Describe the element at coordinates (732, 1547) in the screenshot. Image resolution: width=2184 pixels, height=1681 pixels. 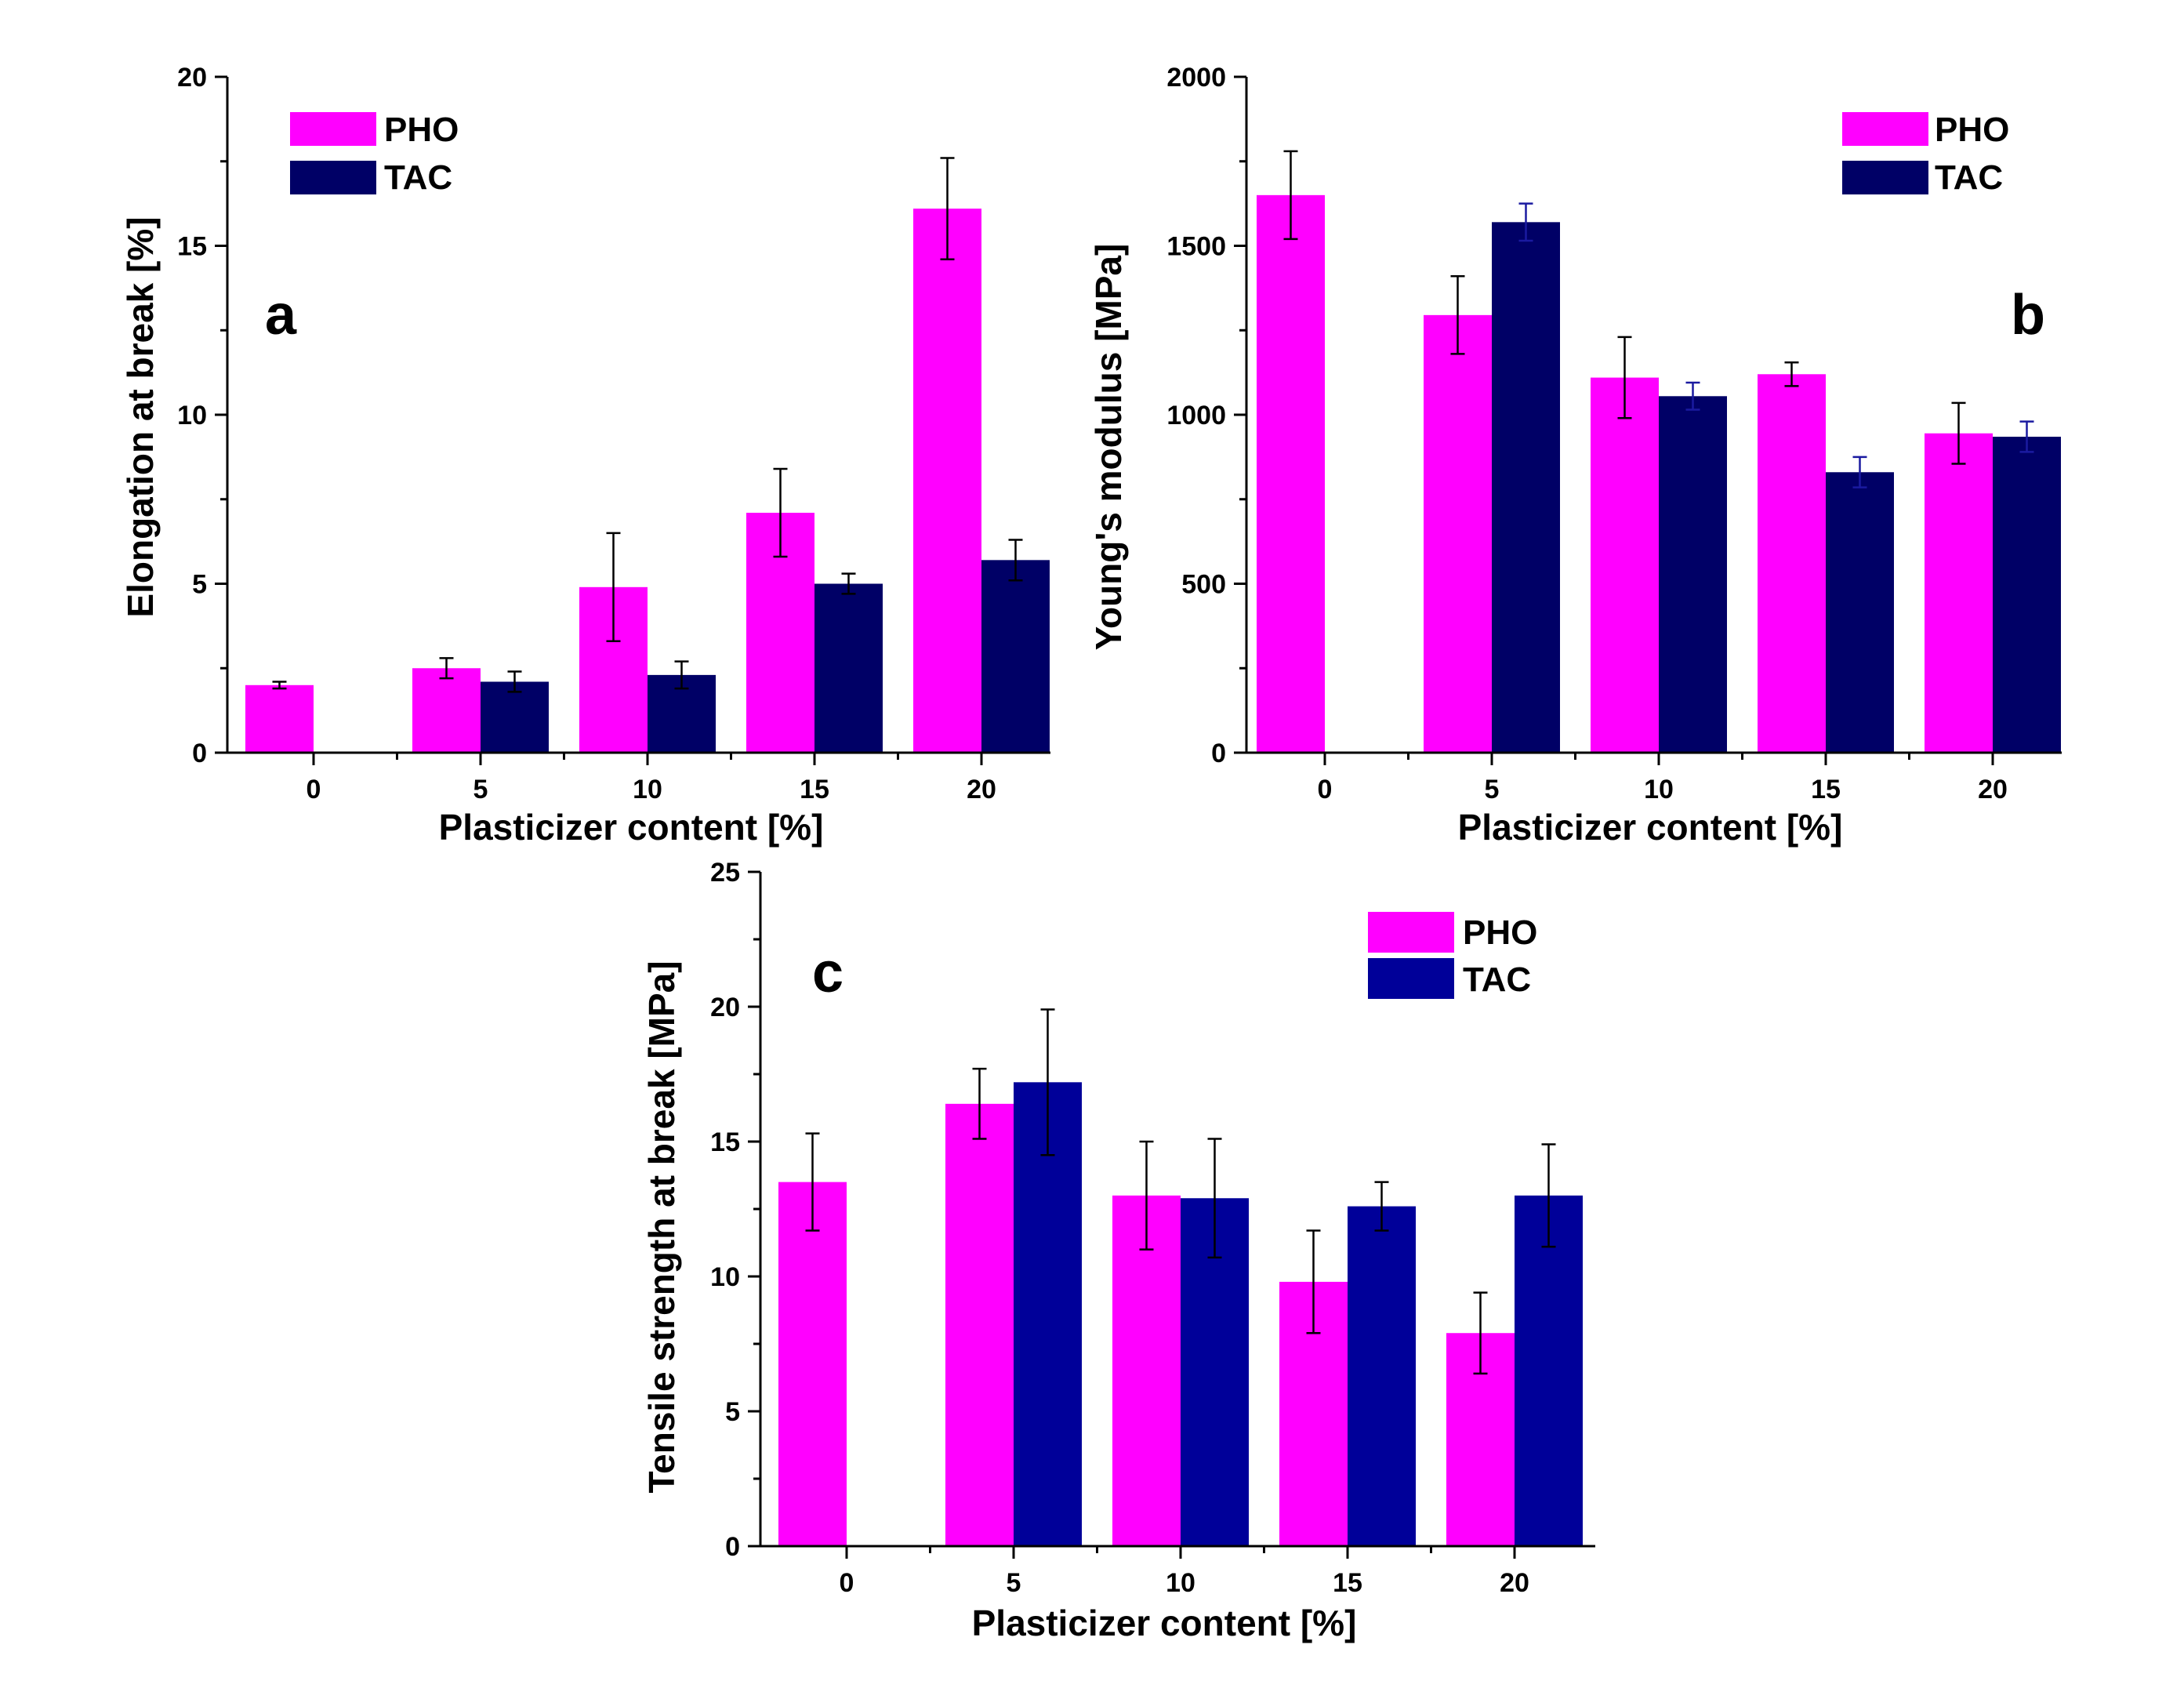
I see `panel-c-y-tick-label-0: 0` at that location.